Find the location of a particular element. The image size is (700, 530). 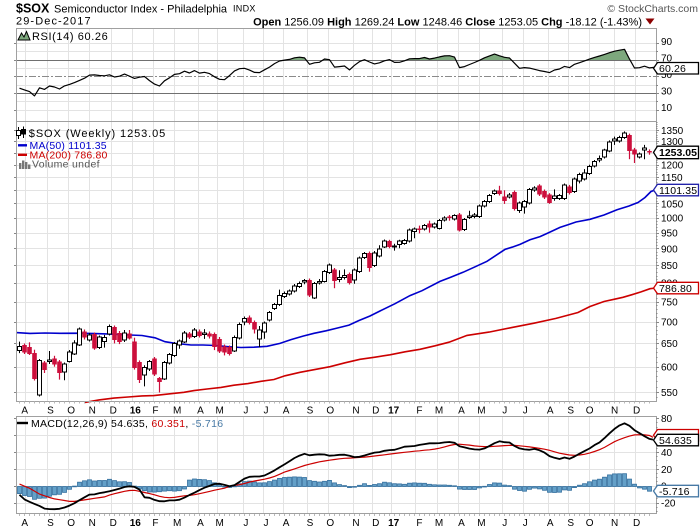

svg-text:MACD(12,26,9) 54.635, 60.351,: MACD(12,26,9) 54.635, 60.351, -5.716 is located at coordinates (127, 424).